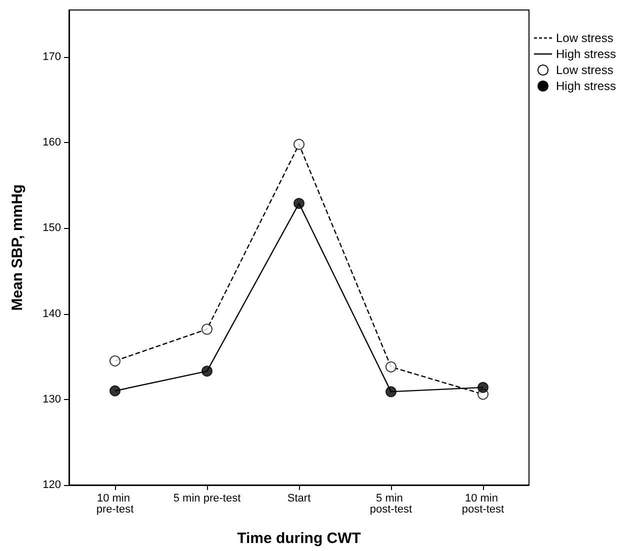  Describe the element at coordinates (299, 538) in the screenshot. I see `x-axis-title: Time during CWT` at that location.